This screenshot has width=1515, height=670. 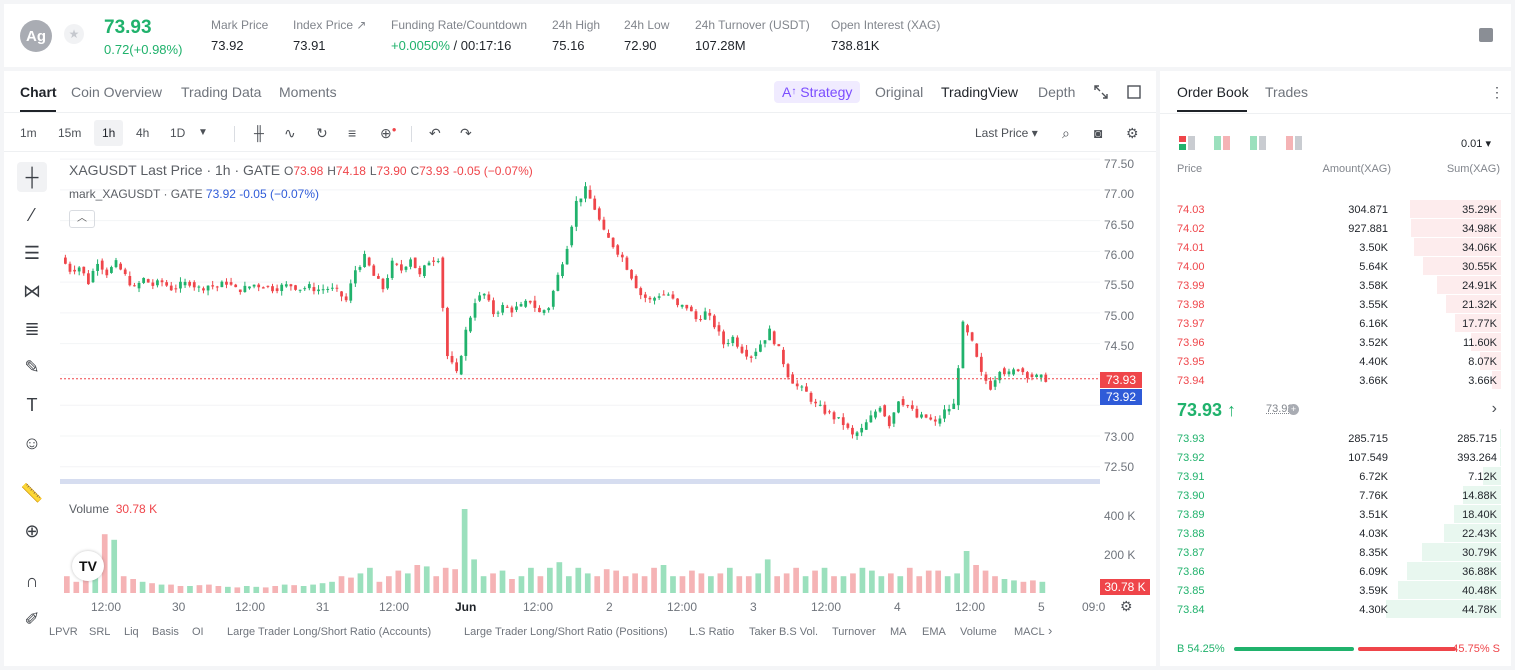 What do you see at coordinates (352, 133) in the screenshot?
I see `templates-icon: ≡` at bounding box center [352, 133].